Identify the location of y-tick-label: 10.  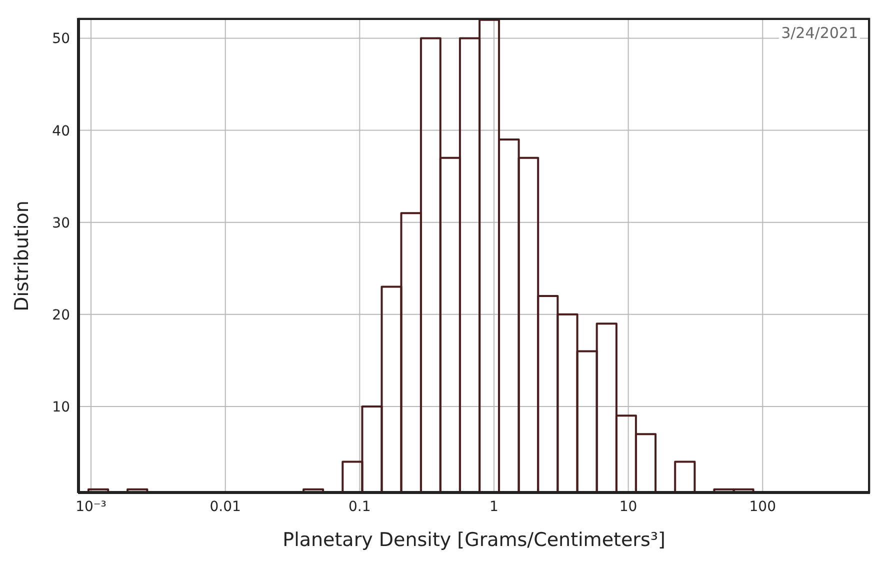
(61, 407).